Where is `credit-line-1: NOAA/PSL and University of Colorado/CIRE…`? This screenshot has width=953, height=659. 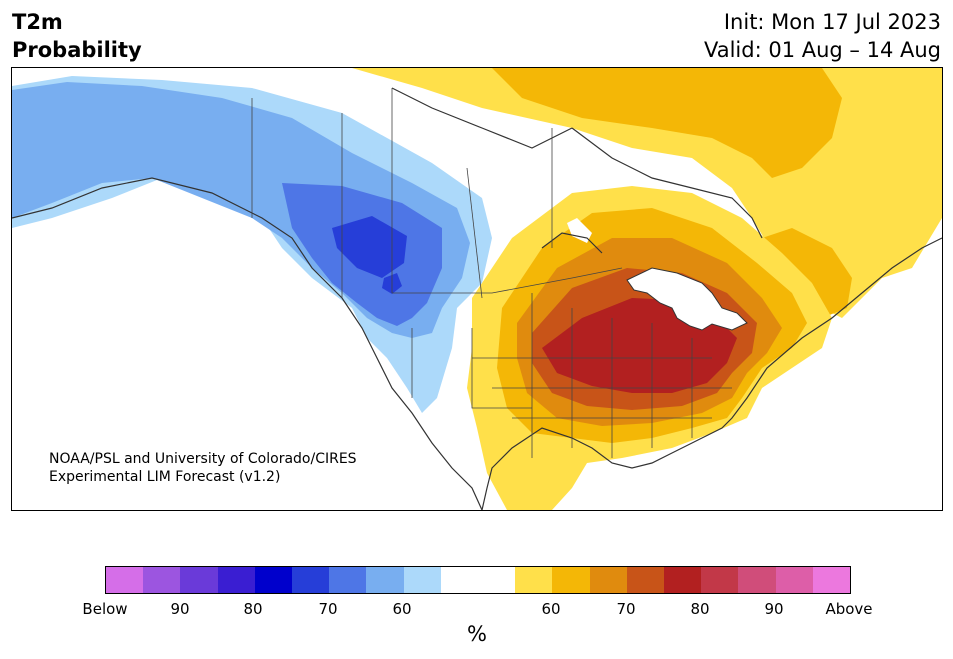 credit-line-1: NOAA/PSL and University of Colorado/CIRE… is located at coordinates (203, 459).